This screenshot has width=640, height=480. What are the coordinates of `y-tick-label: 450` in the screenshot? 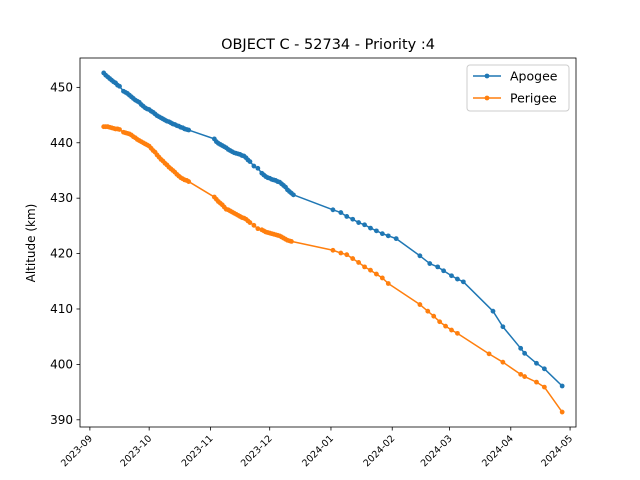 It's located at (61, 87).